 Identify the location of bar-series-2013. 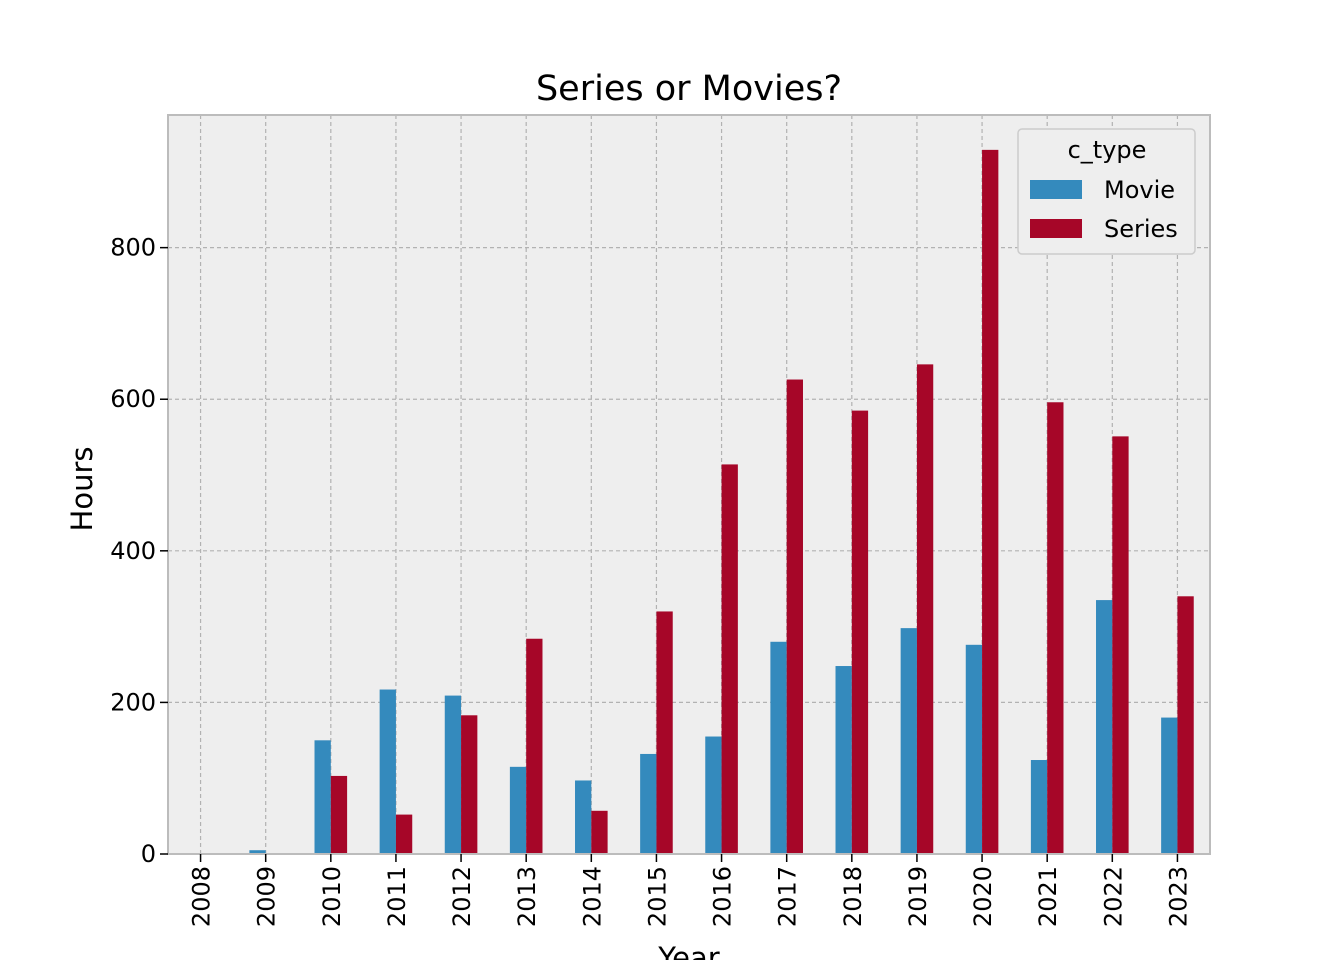
(534, 746).